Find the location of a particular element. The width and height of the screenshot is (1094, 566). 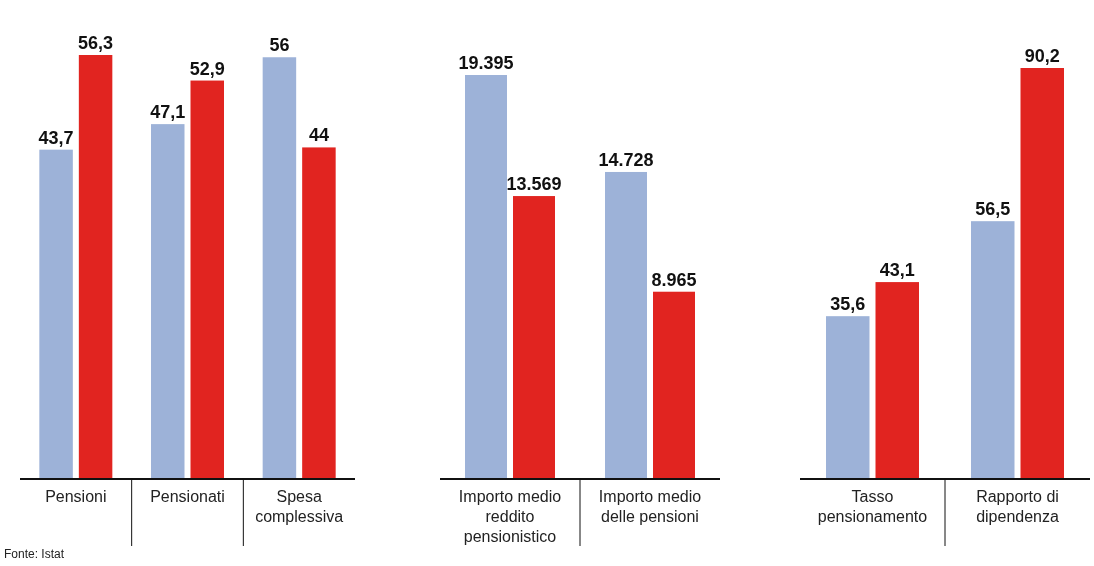

data-label: 56,5 is located at coordinates (993, 209).